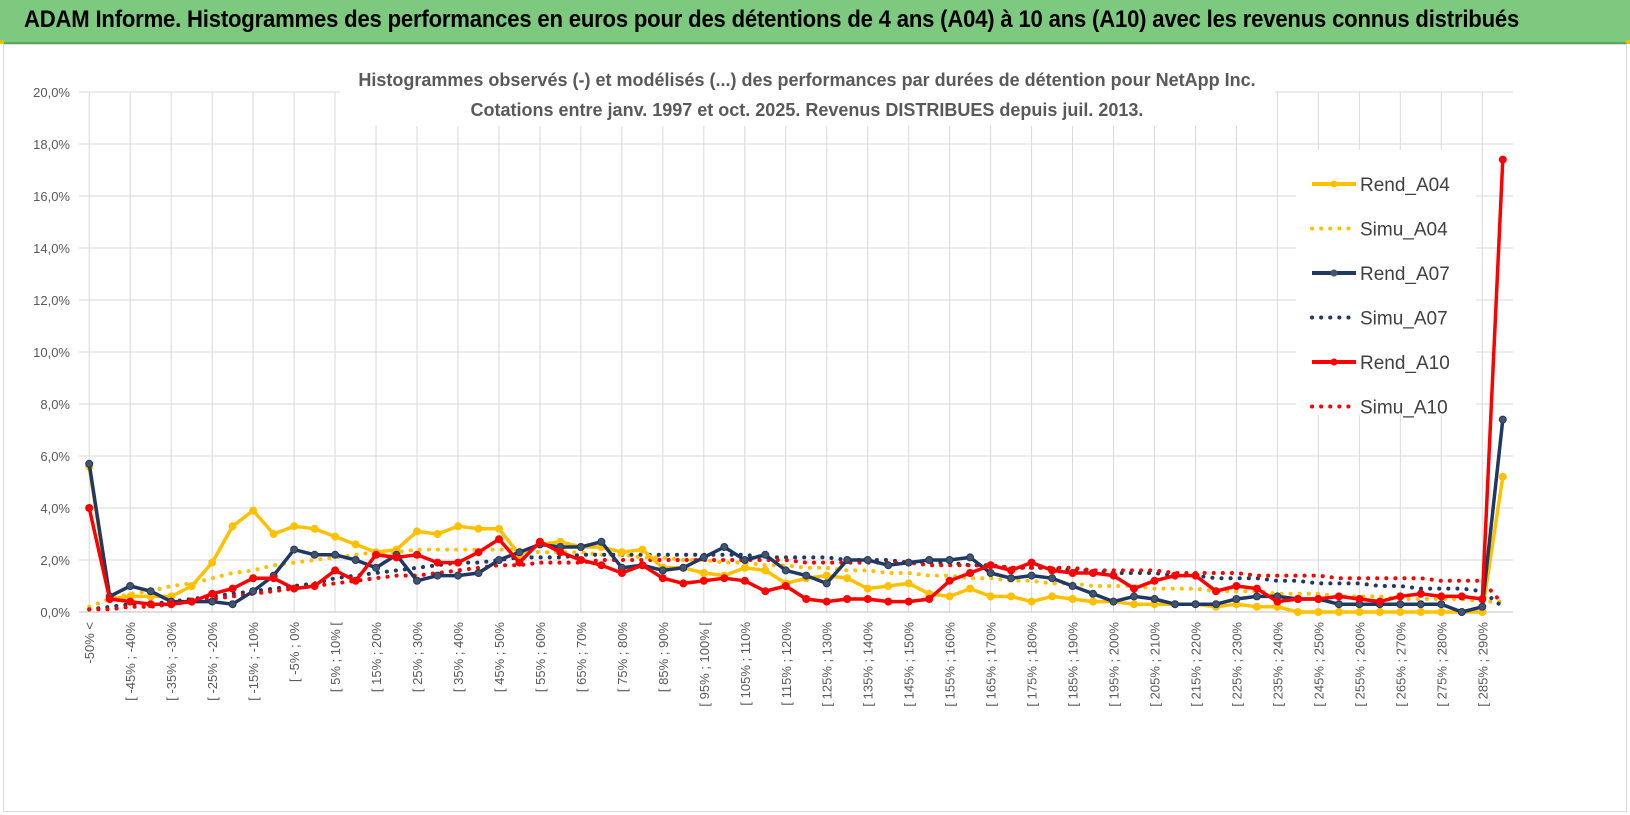 This screenshot has width=1630, height=815. What do you see at coordinates (1195, 664) in the screenshot?
I see `x-tick-label: [ 215% ; 220%` at bounding box center [1195, 664].